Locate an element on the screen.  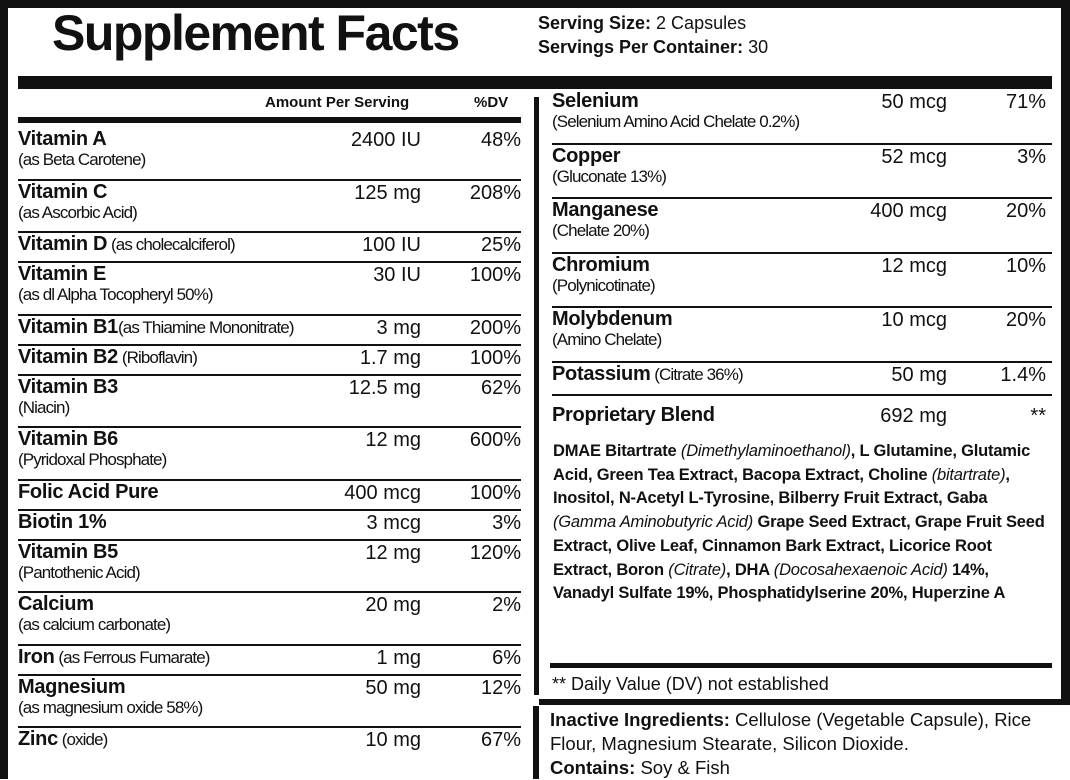
nutrient-name-text: Folic Acid Pure is located at coordinates (88, 491).